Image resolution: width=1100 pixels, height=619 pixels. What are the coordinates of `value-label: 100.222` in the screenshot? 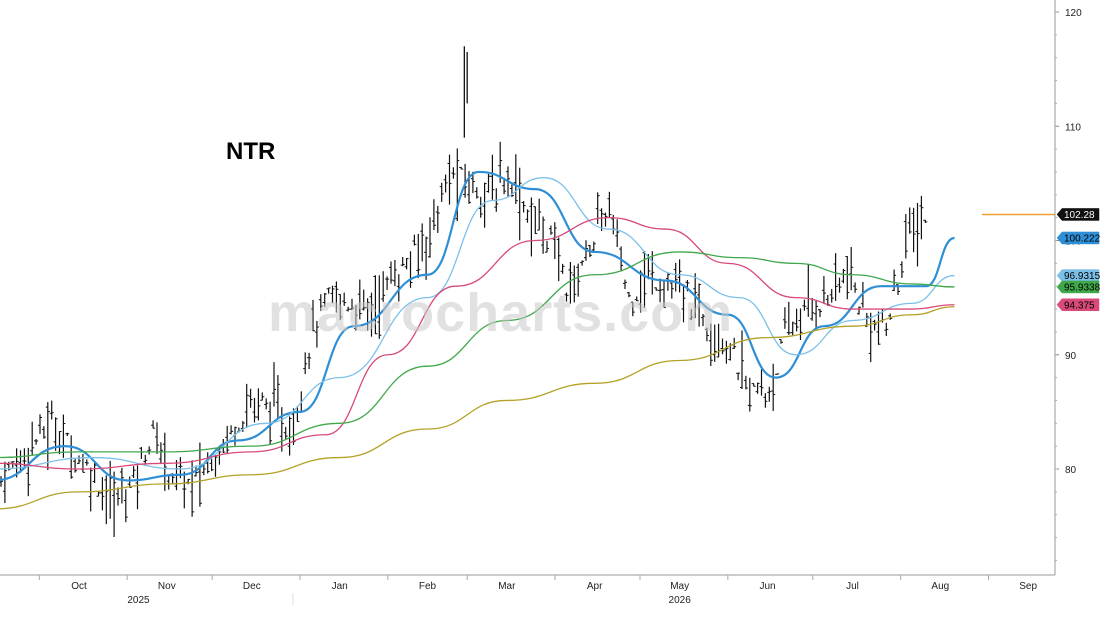 It's located at (1078, 238).